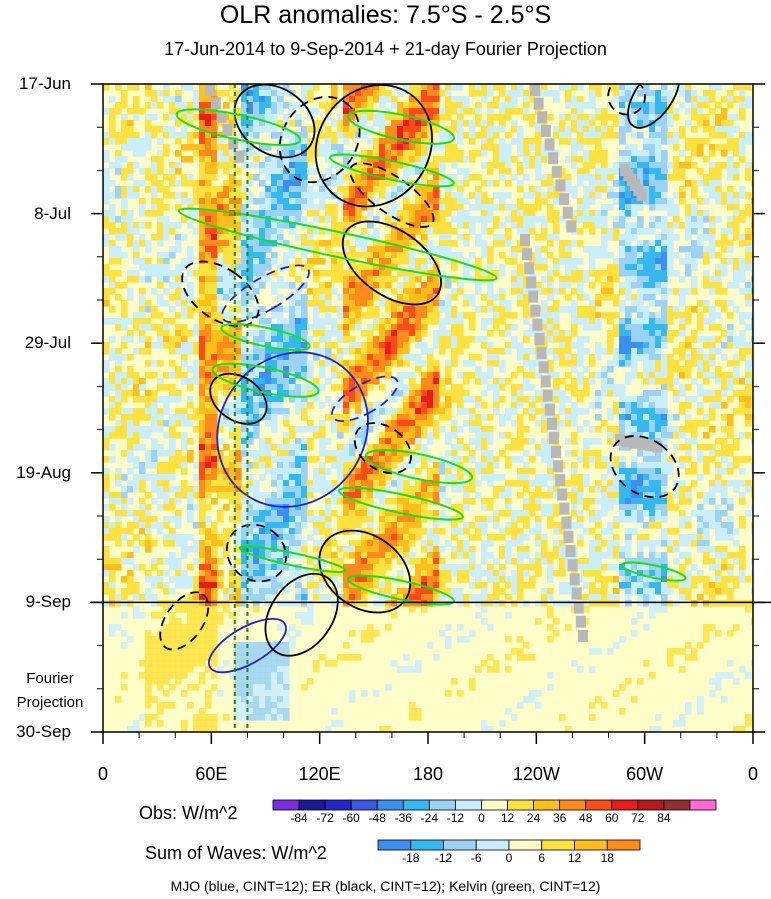 The image size is (771, 899). What do you see at coordinates (188, 813) in the screenshot?
I see `obs-colorbar-title: Obs: W/m^2` at bounding box center [188, 813].